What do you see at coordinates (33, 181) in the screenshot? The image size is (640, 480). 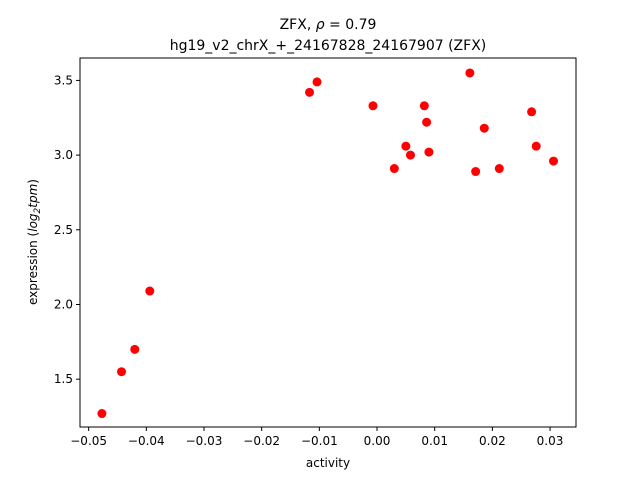 I see `ylabel-suffix: )` at bounding box center [33, 181].